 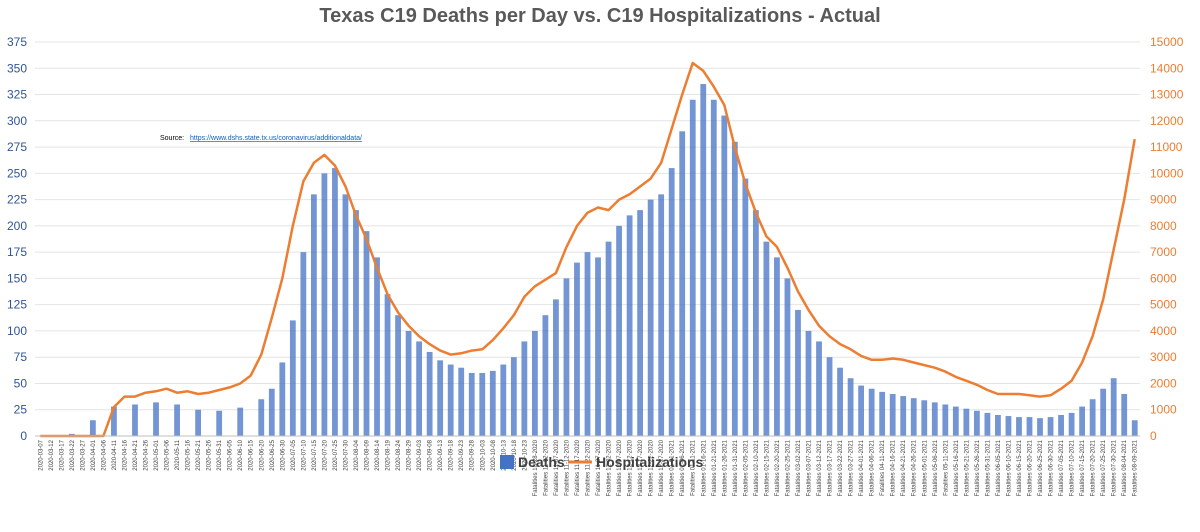 What do you see at coordinates (1163, 357) in the screenshot?
I see `y-right-tick-label: 3000` at bounding box center [1163, 357].